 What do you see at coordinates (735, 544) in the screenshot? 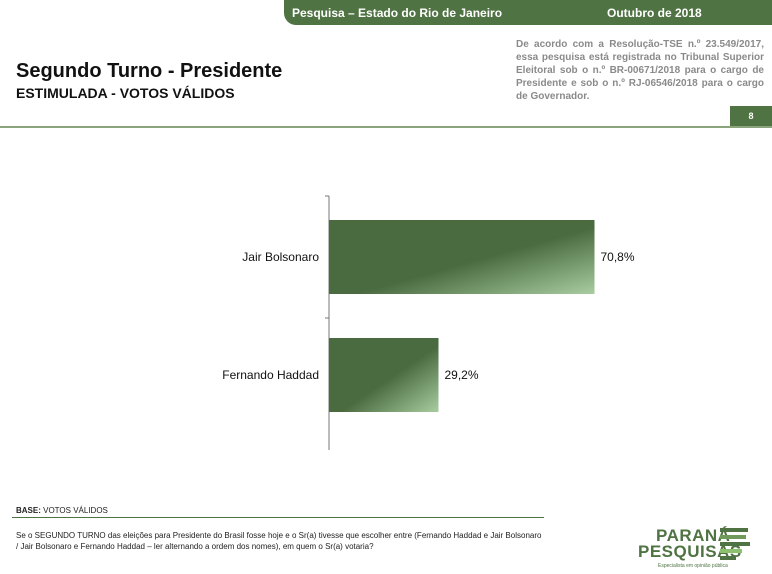
I see `logo-stripes-icon` at bounding box center [735, 544].